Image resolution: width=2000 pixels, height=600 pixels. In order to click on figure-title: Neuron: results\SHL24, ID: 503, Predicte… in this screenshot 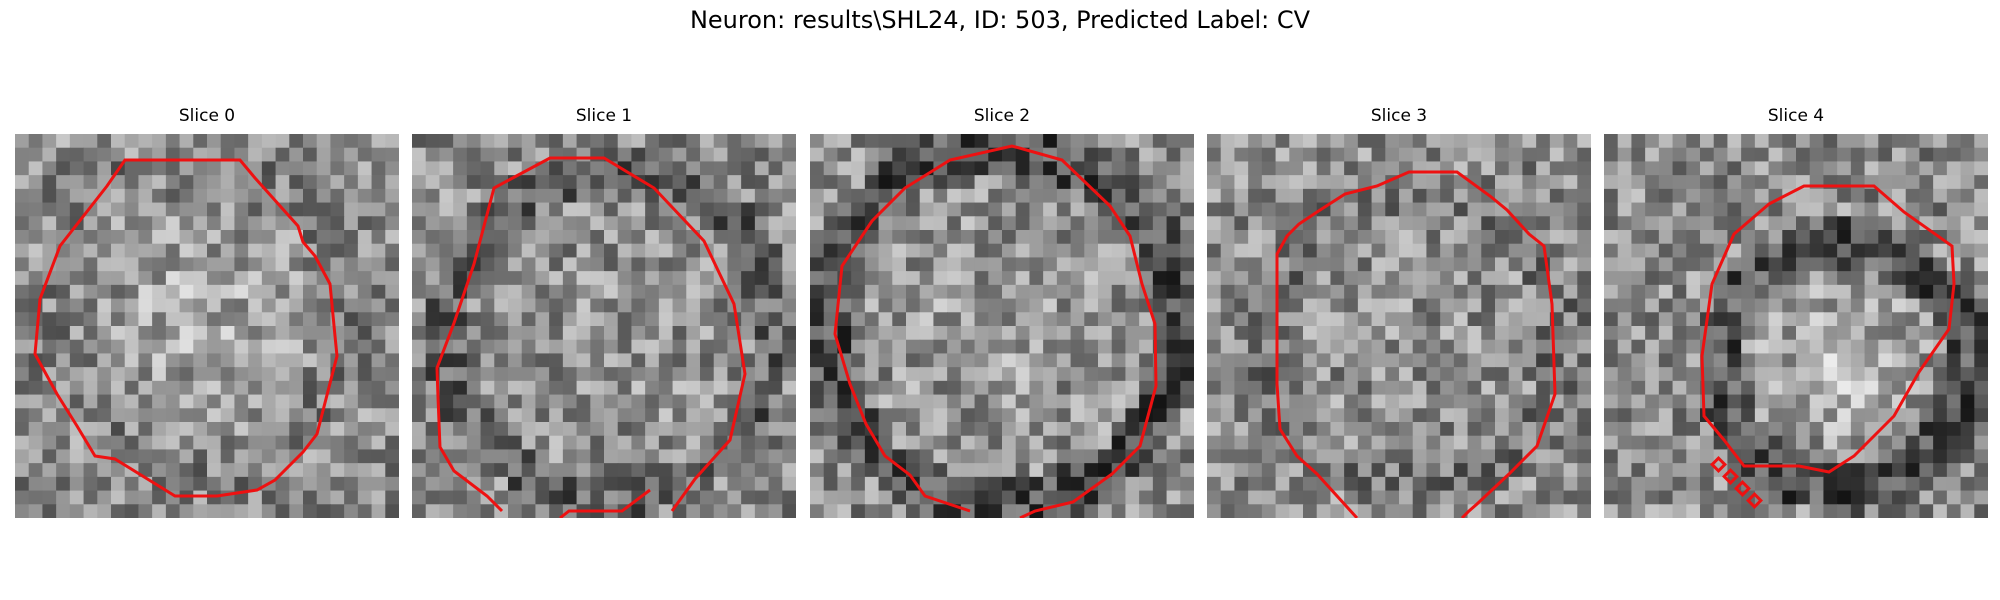, I will do `click(1000, 20)`.